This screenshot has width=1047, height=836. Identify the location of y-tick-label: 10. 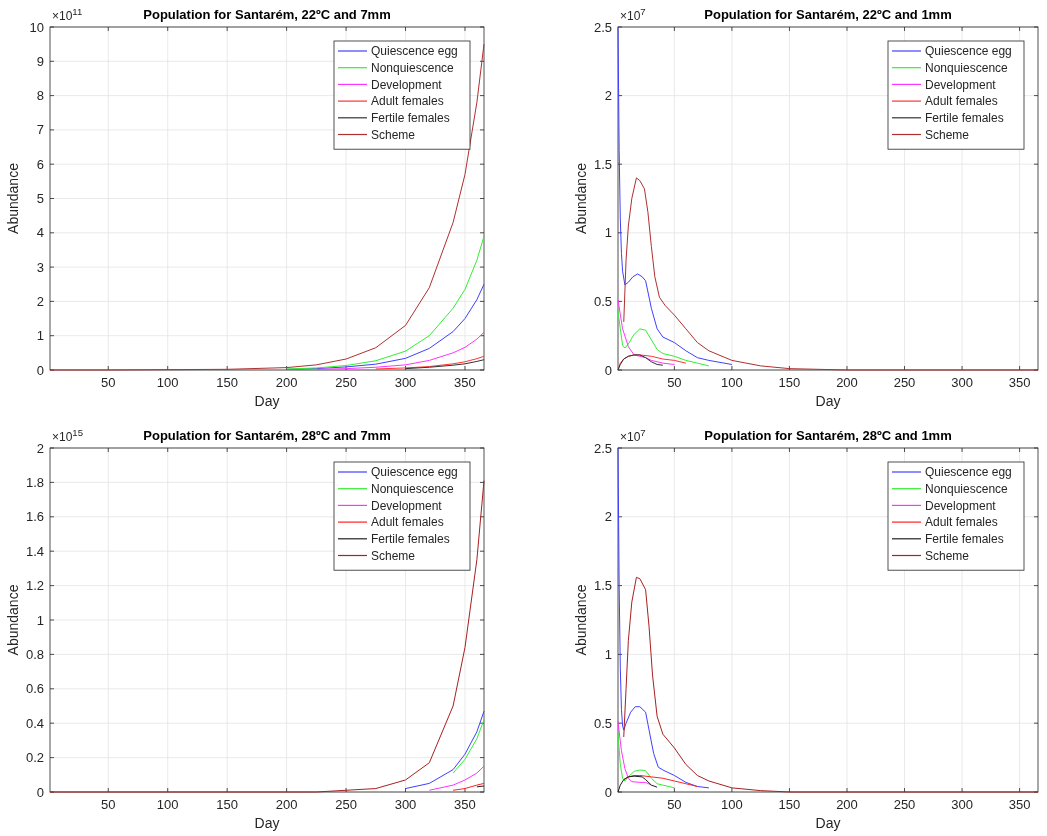
(36, 27).